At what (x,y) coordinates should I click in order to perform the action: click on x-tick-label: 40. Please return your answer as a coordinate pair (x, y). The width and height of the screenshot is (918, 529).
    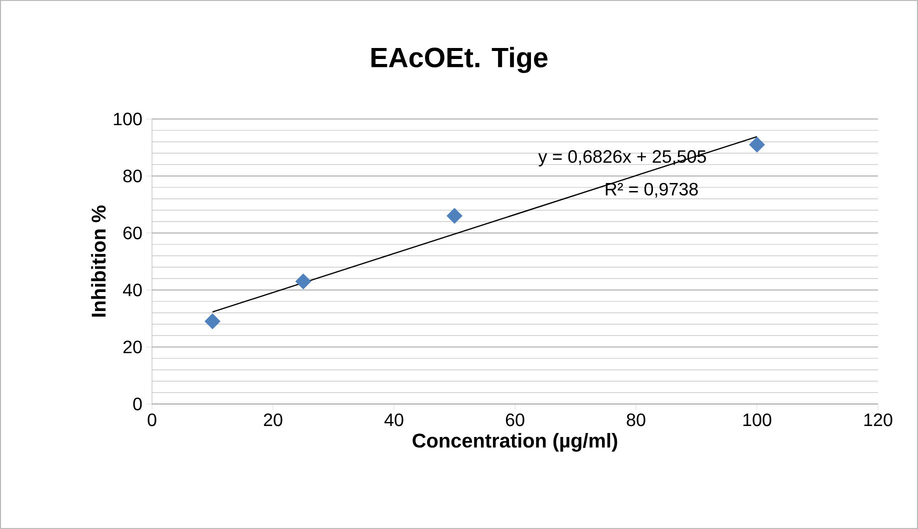
    Looking at the image, I should click on (394, 419).